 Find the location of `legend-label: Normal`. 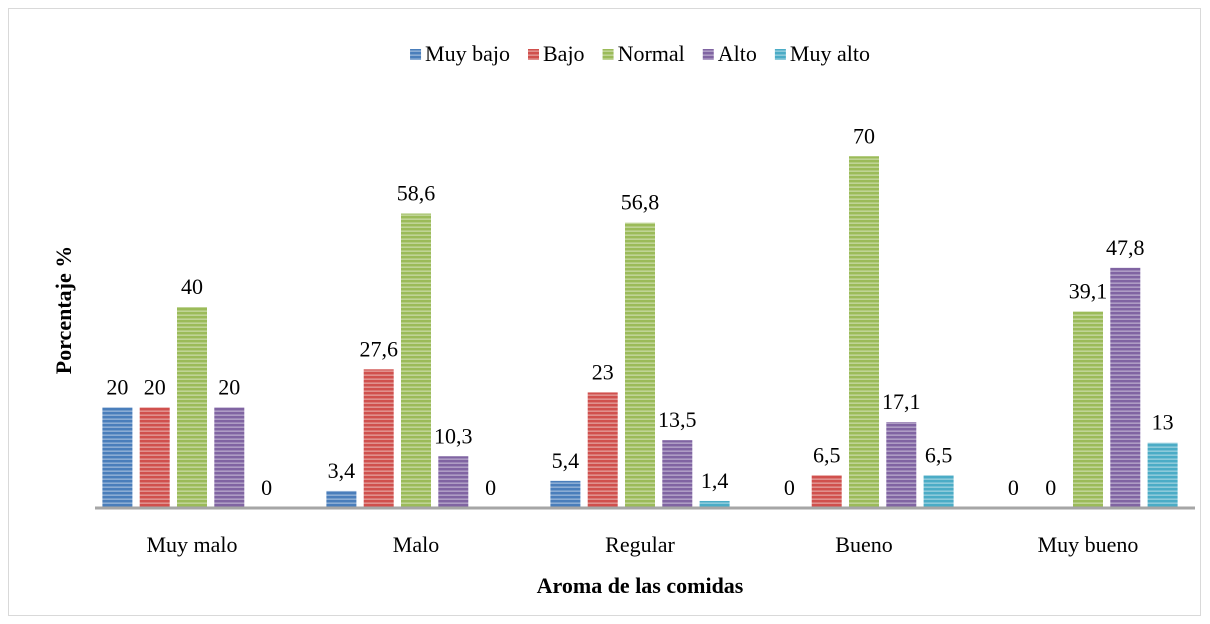

legend-label: Normal is located at coordinates (651, 53).